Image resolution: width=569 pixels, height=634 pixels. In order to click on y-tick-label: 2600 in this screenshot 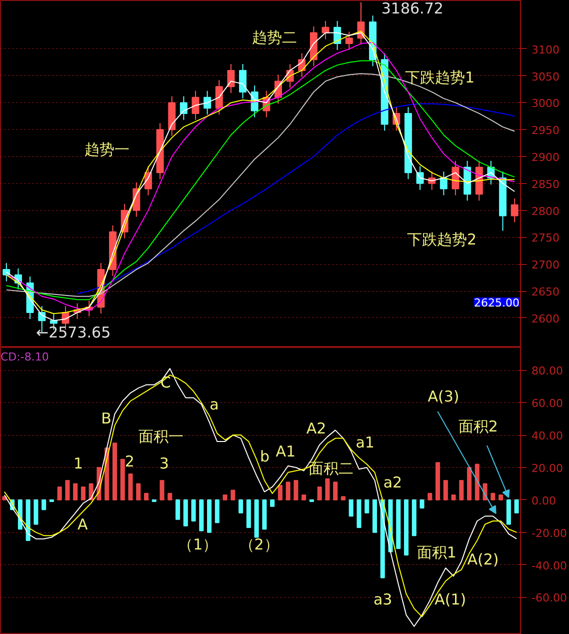, I will do `click(546, 319)`.